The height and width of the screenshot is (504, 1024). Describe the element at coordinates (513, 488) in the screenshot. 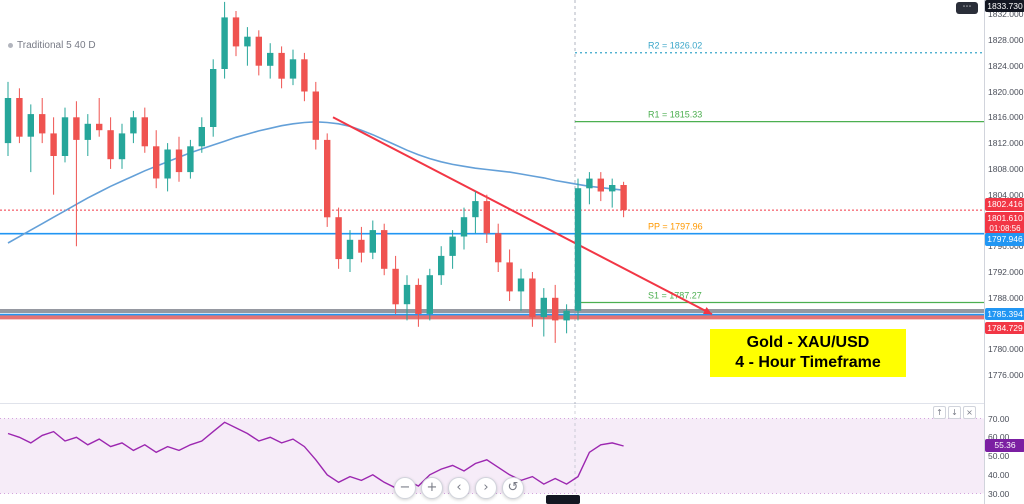

I see `reset-view-button: ↺` at that location.